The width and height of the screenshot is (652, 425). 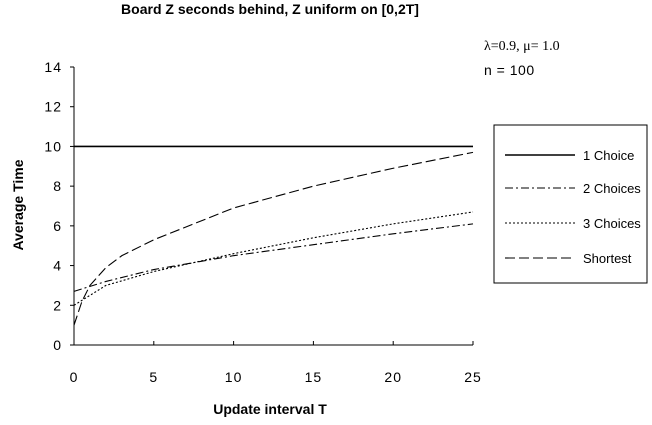 What do you see at coordinates (607, 258) in the screenshot?
I see `legend-label: Shortest` at bounding box center [607, 258].